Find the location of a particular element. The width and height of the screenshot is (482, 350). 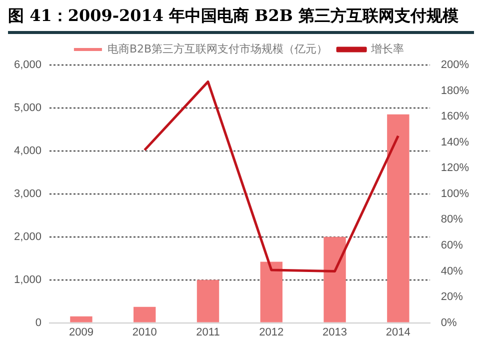

x-tick-label: 2011 is located at coordinates (208, 332).